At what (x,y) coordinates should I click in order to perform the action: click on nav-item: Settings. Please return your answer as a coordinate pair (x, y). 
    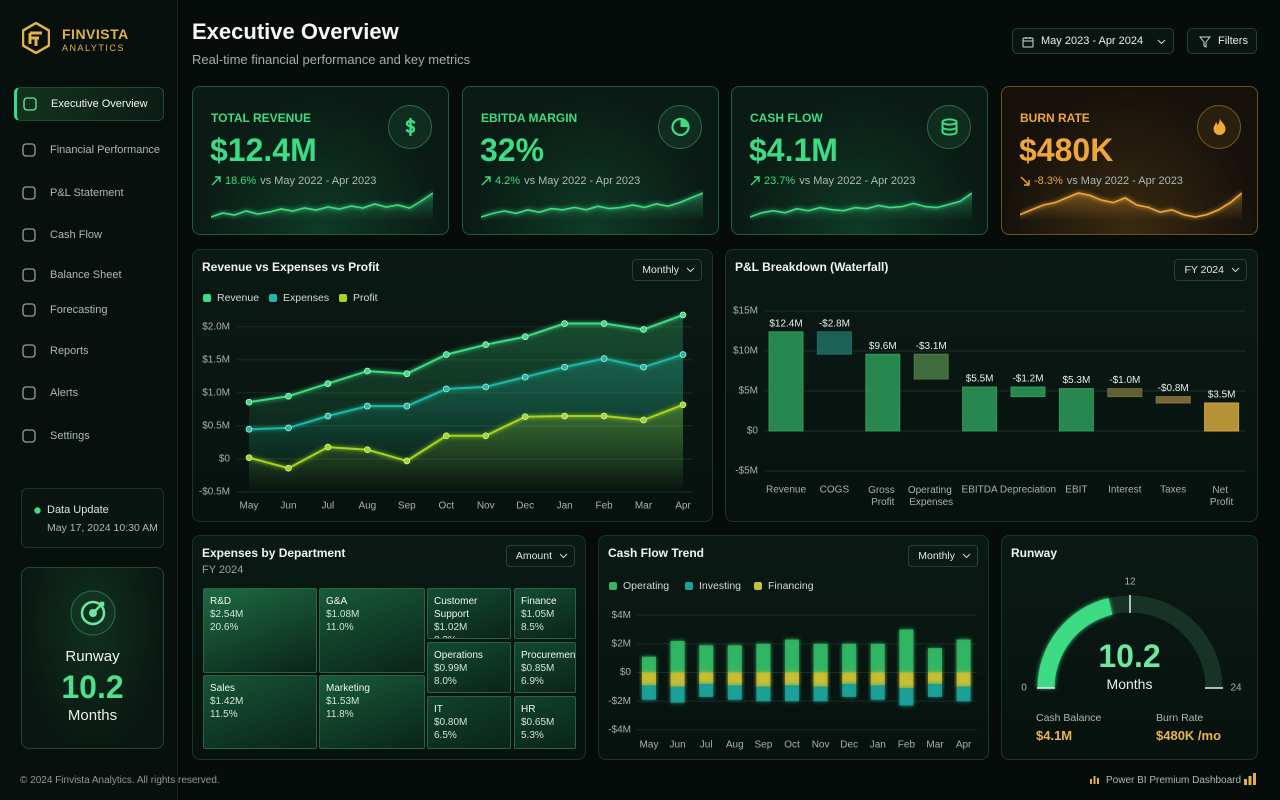
    Looking at the image, I should click on (89, 436).